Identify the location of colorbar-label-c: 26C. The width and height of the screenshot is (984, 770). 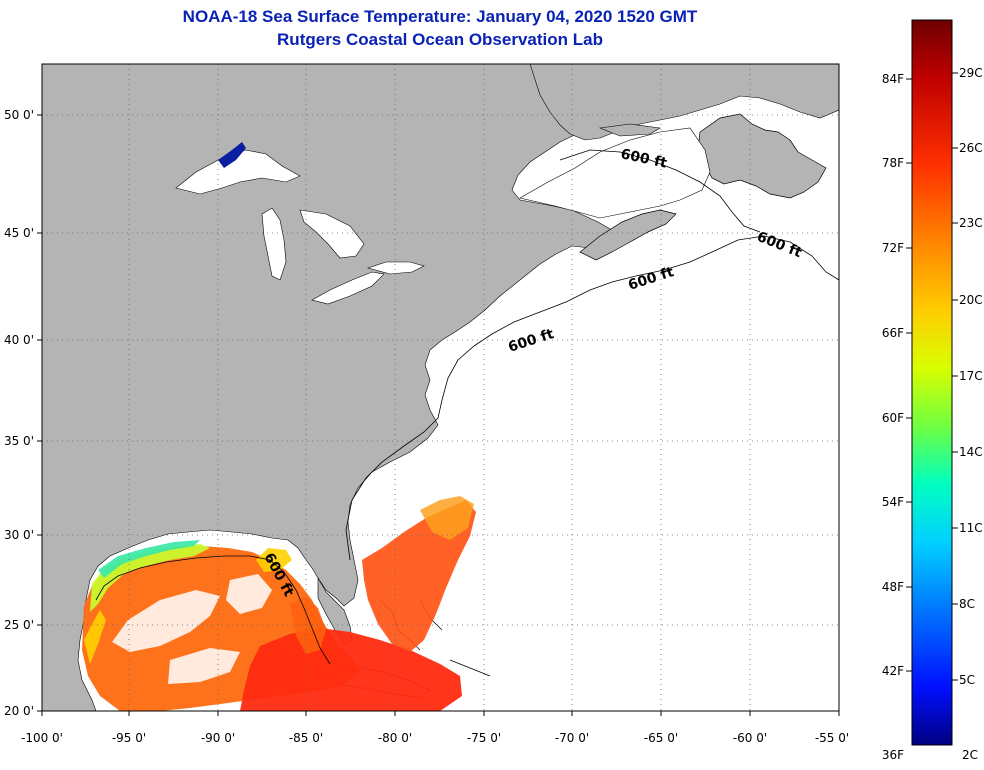
(971, 148).